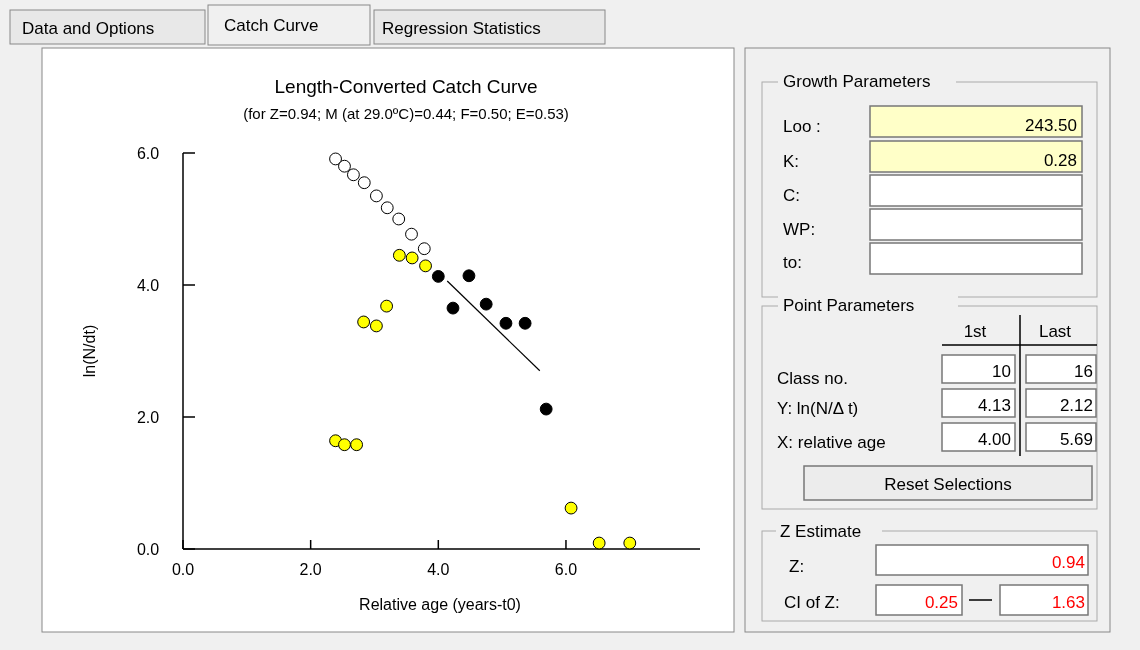  What do you see at coordinates (797, 566) in the screenshot?
I see `text: Z:` at bounding box center [797, 566].